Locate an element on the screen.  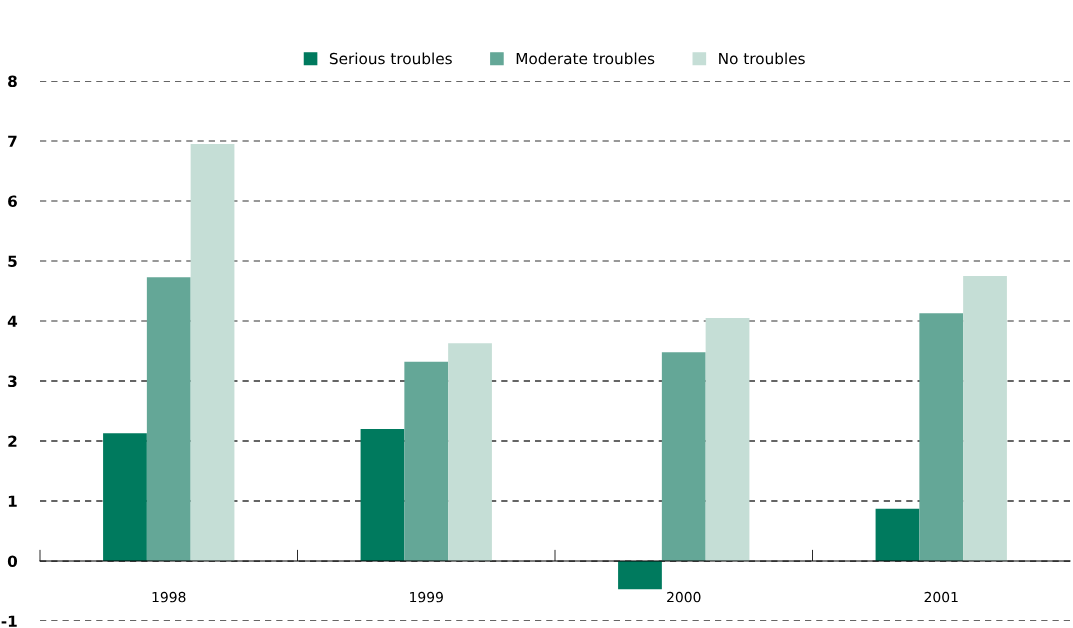
y-tick-label: 1 is located at coordinates (12, 501).